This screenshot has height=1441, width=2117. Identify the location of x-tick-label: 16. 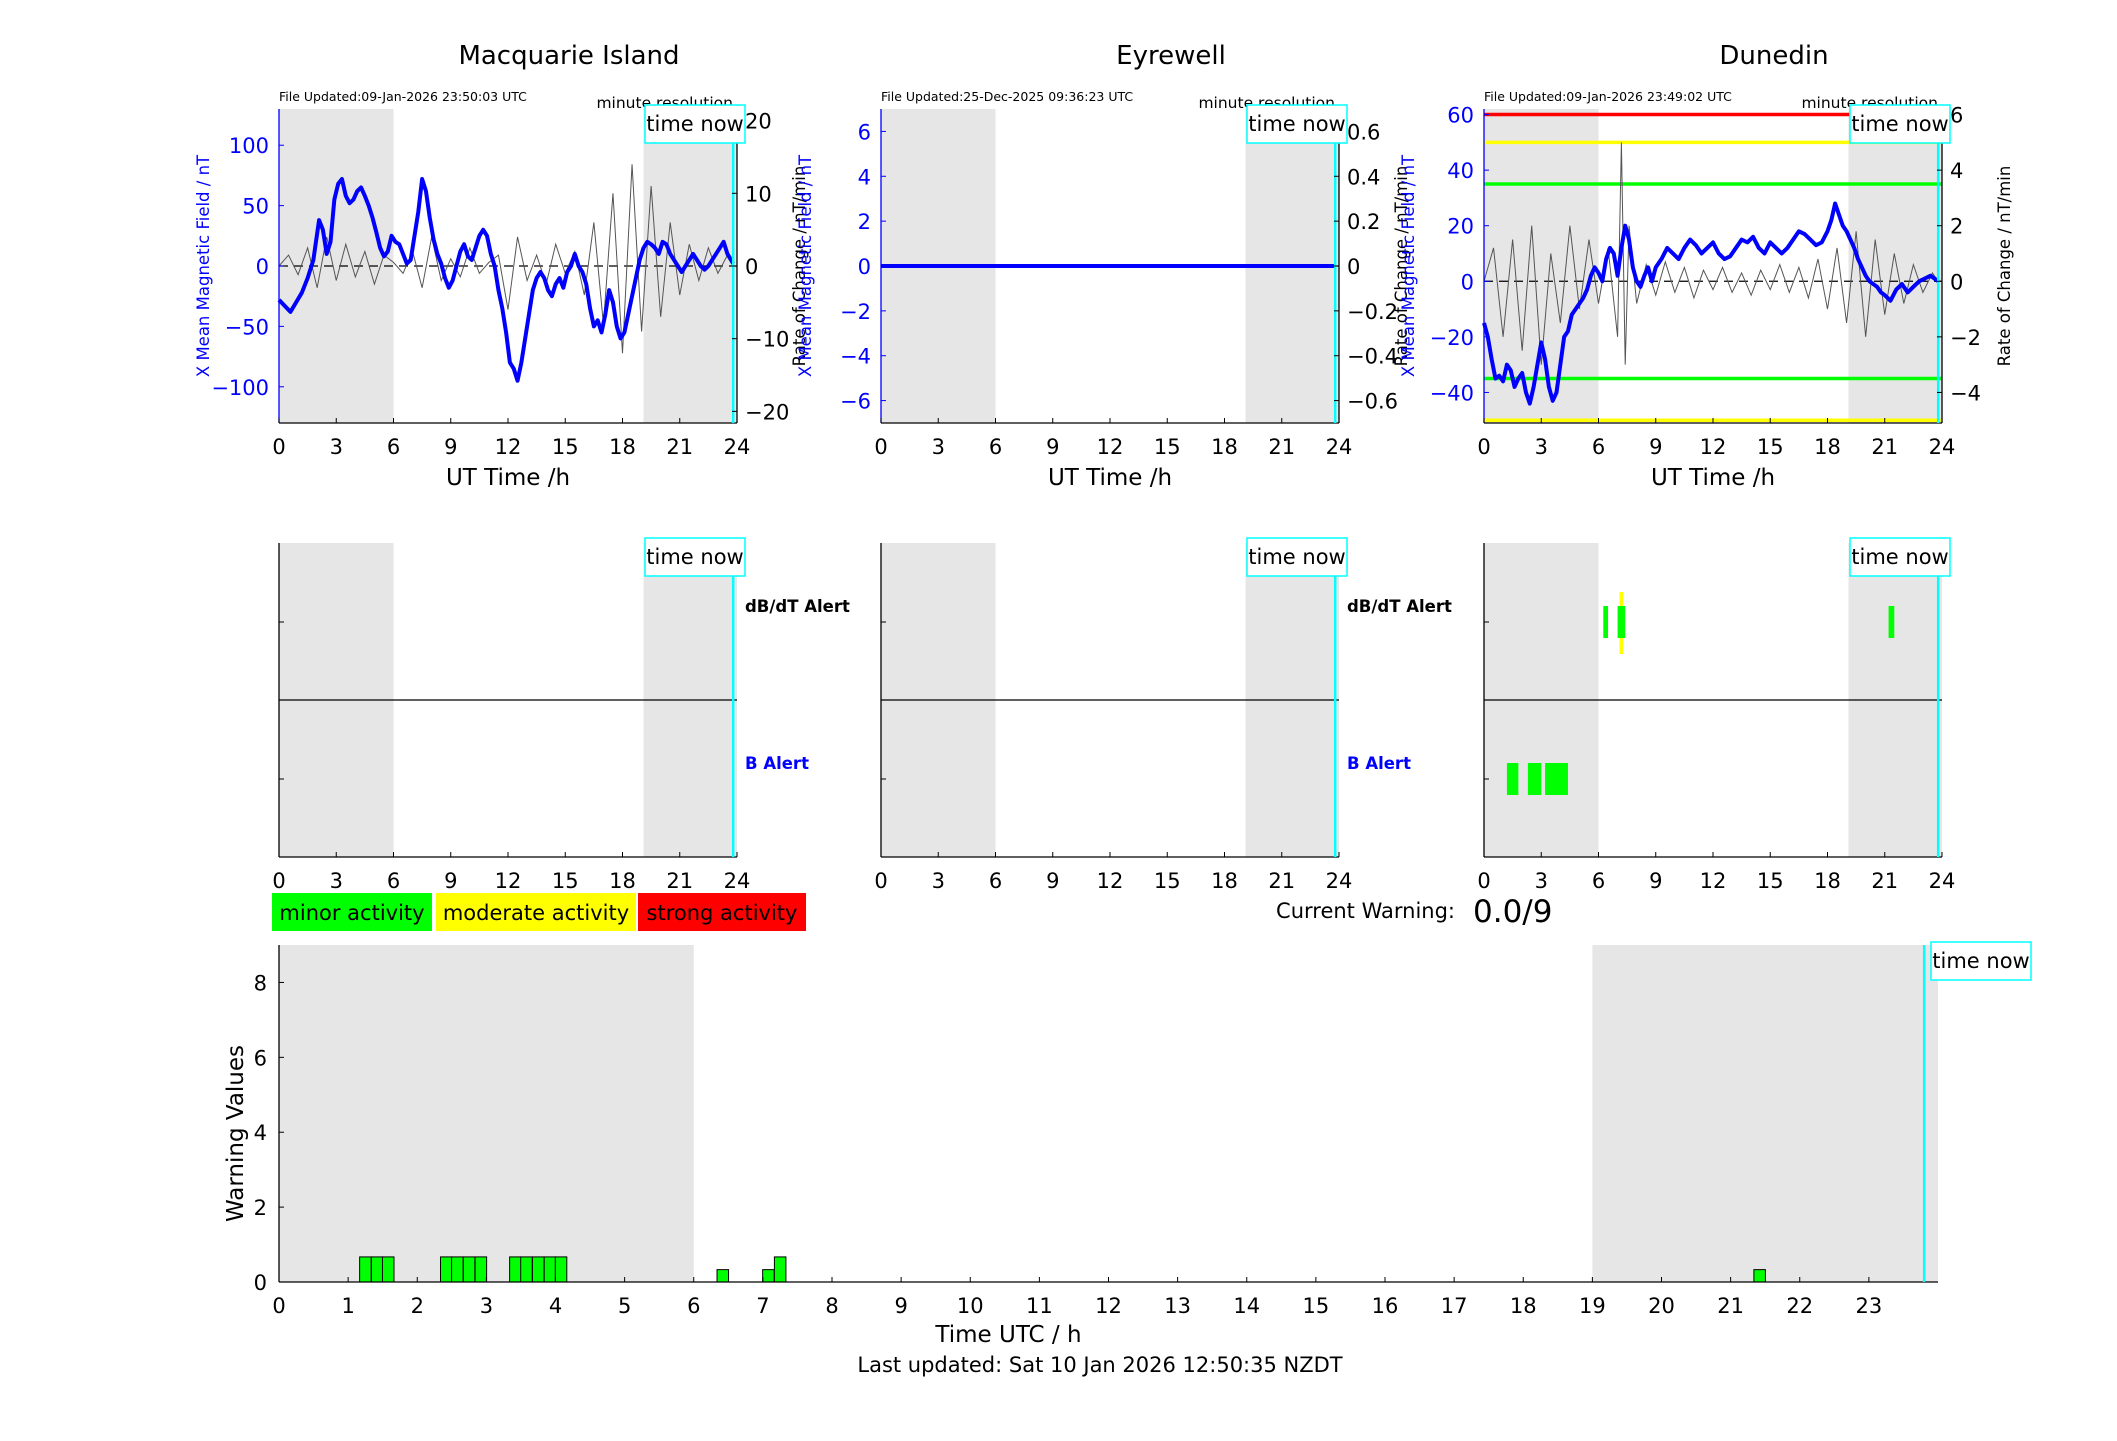
(1385, 1306).